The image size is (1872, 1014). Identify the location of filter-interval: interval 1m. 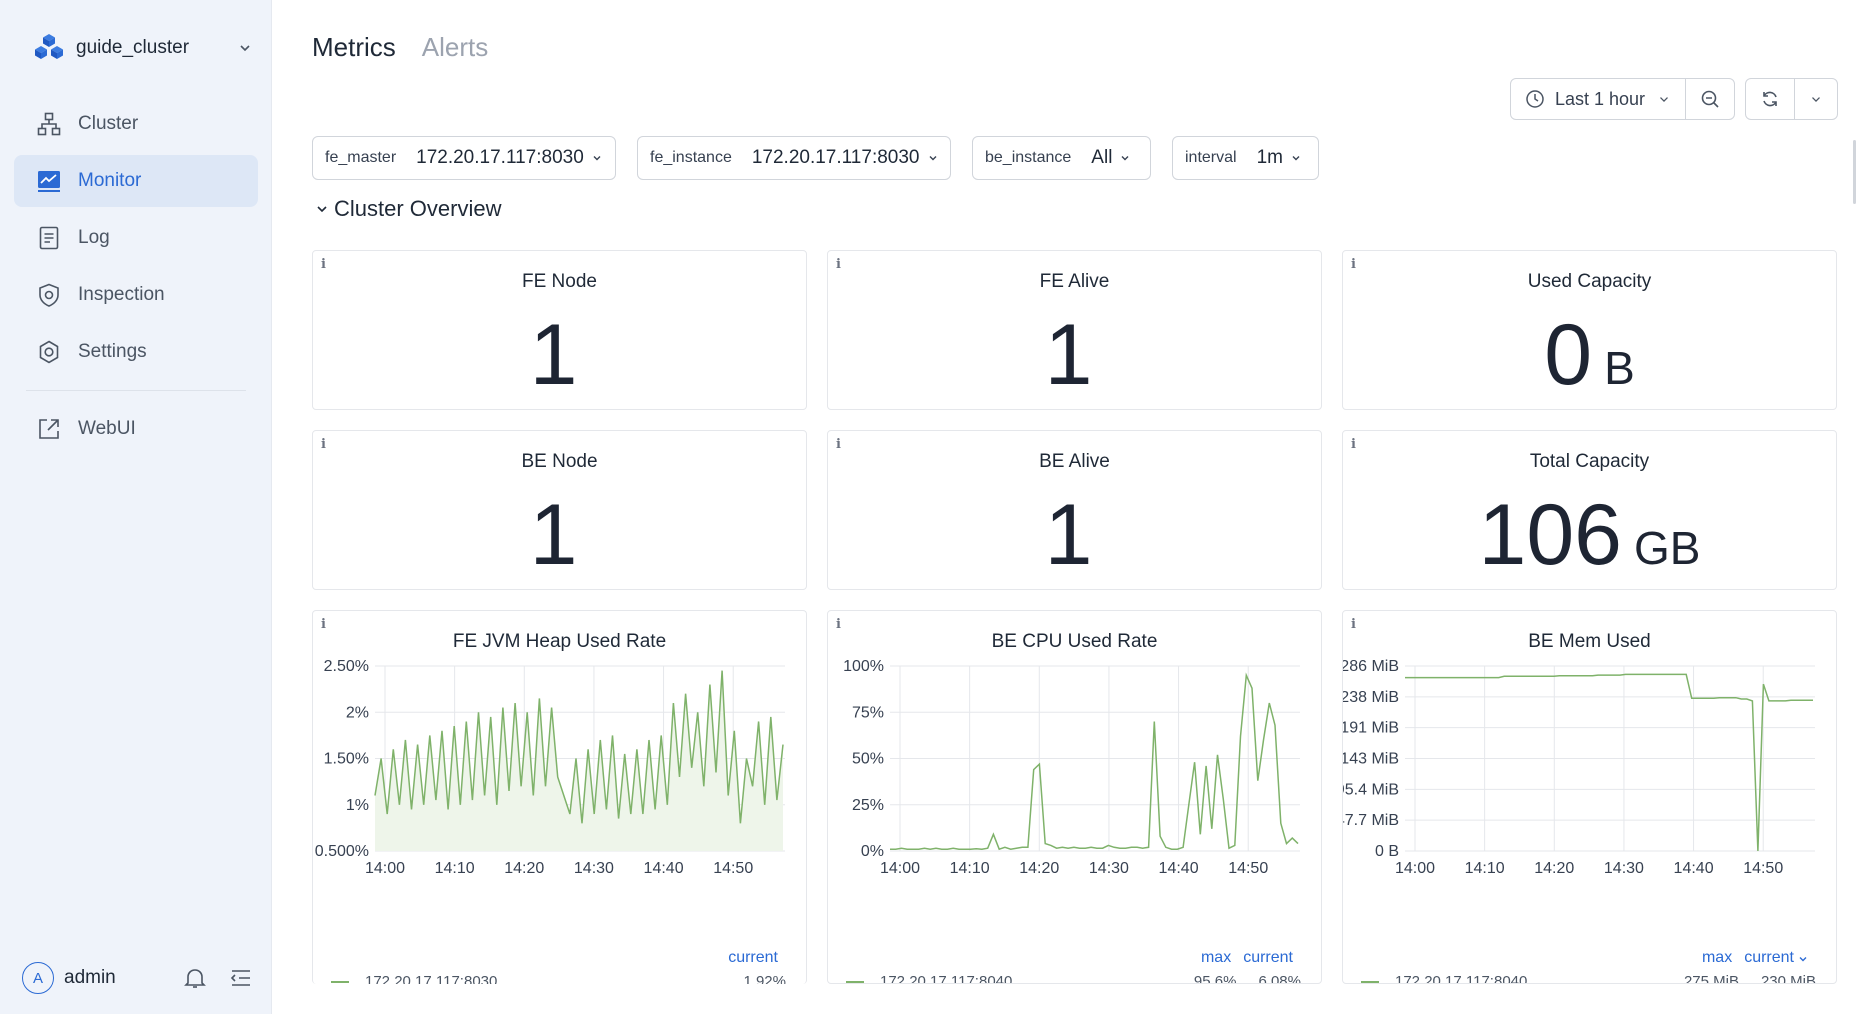
(1245, 158).